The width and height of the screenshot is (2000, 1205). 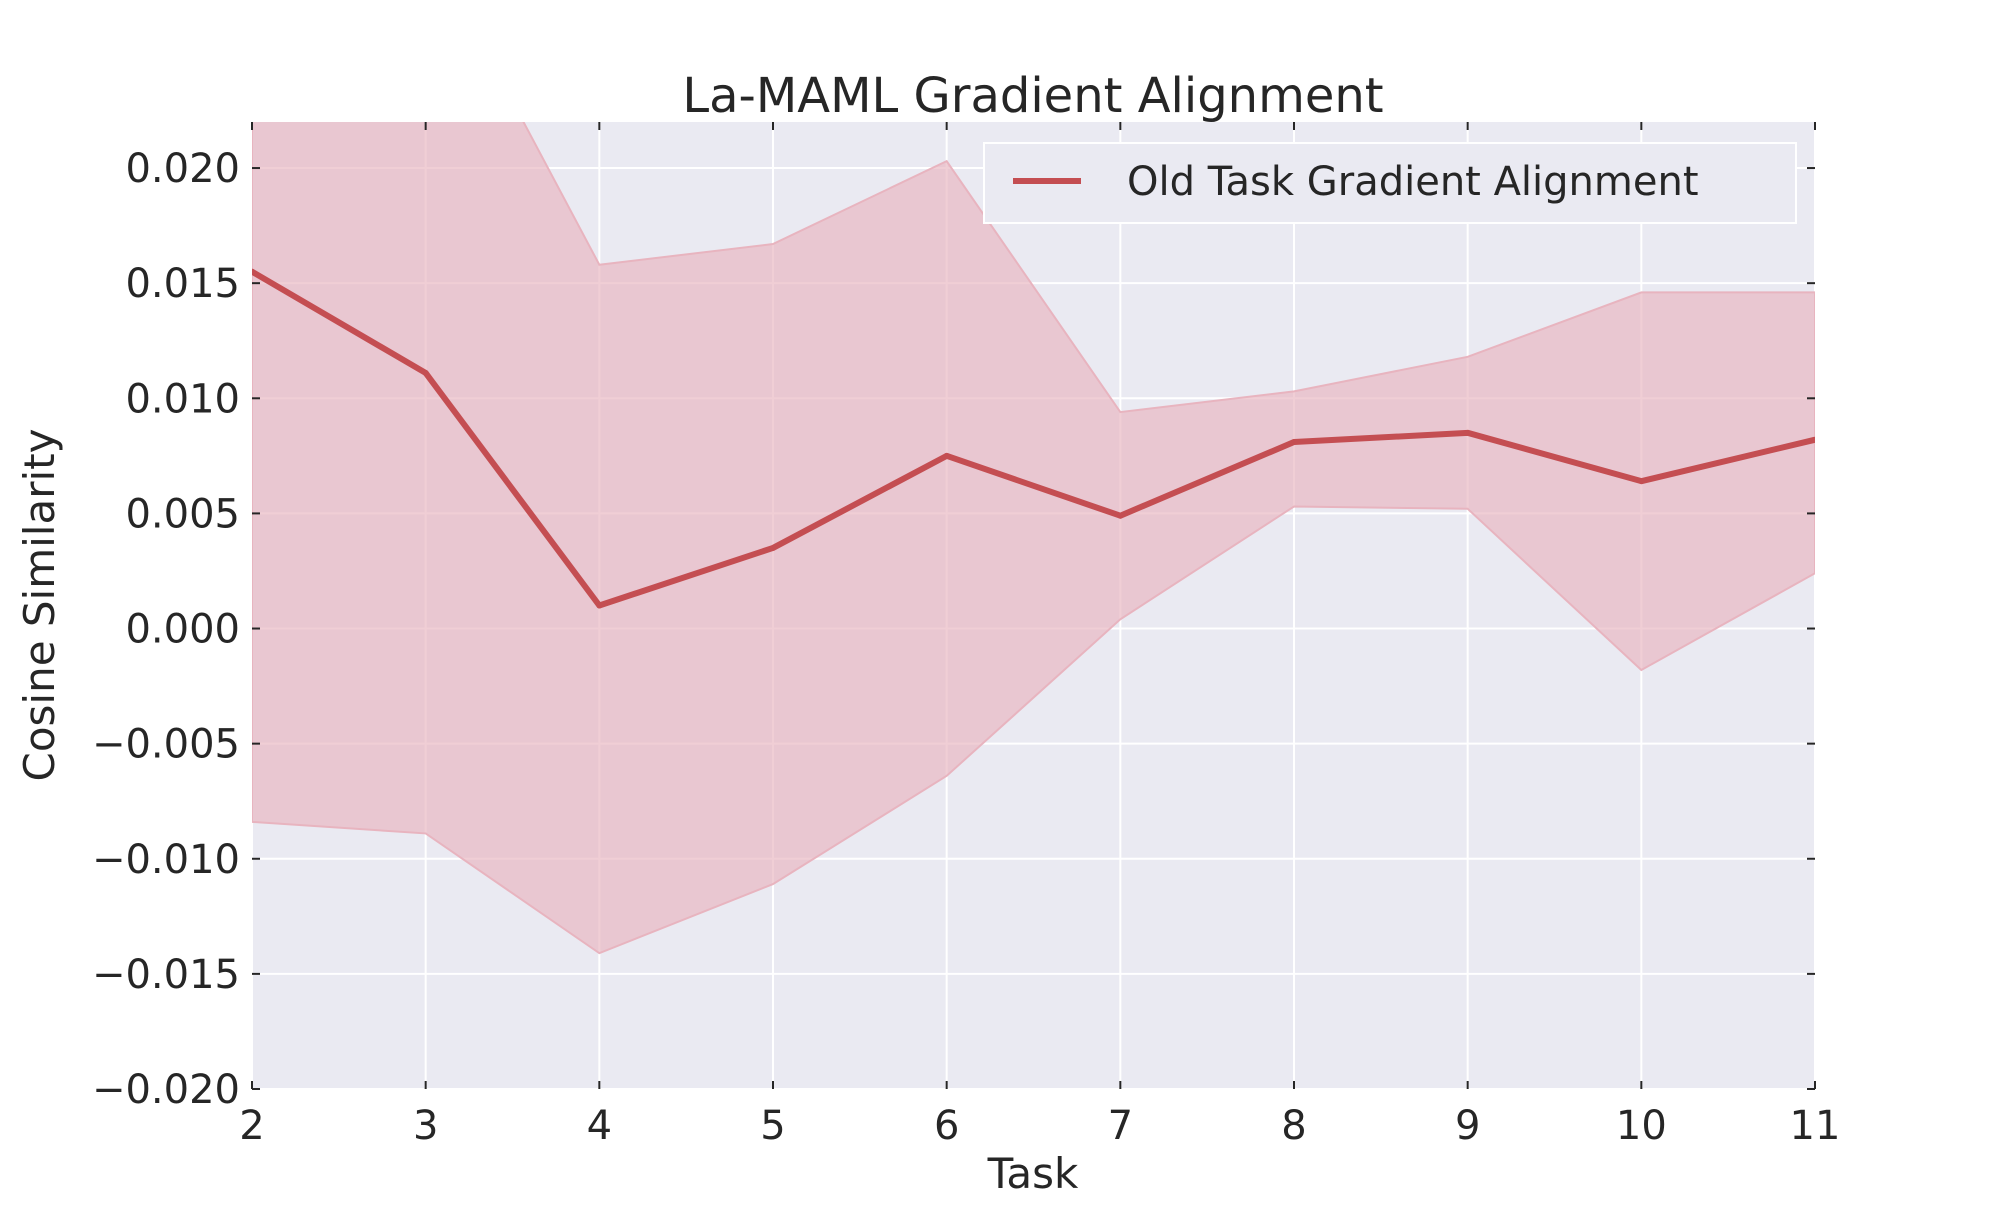 I want to click on x-tick-label: 7, so click(x=1120, y=1126).